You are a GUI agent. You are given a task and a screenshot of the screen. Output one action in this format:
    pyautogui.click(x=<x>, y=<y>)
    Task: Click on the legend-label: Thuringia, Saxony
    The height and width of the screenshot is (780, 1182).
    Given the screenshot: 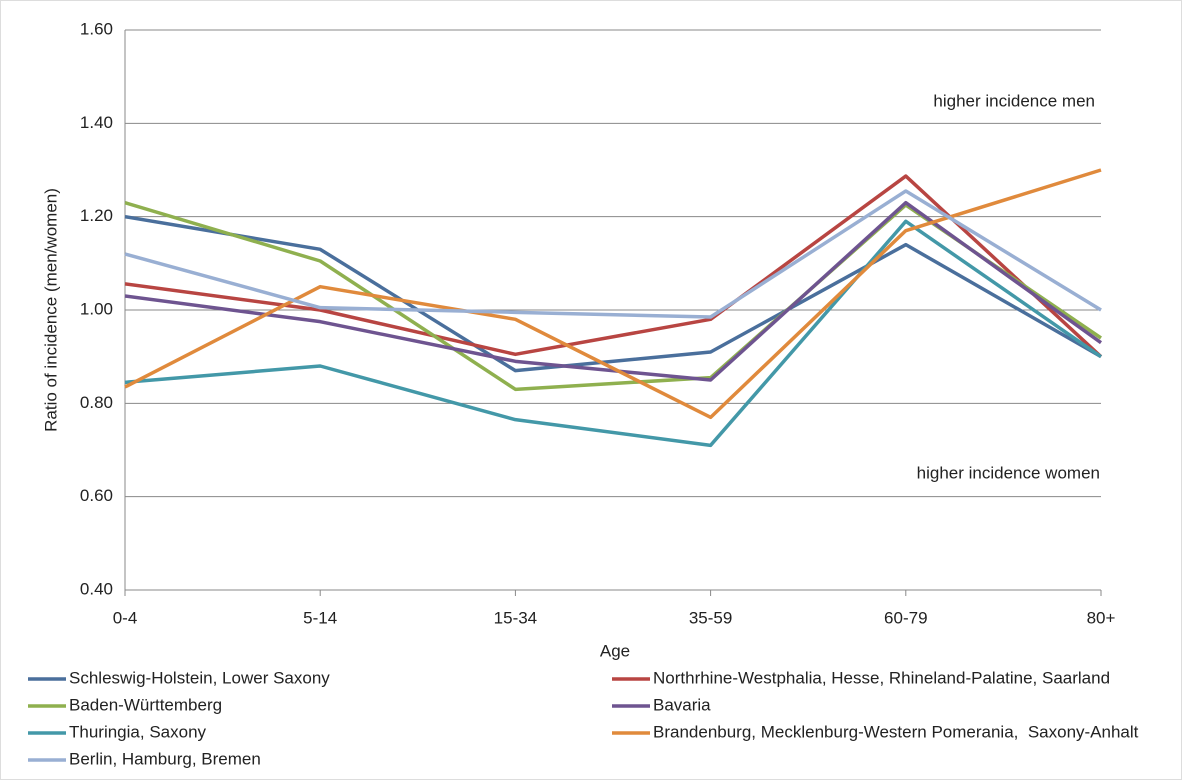 What is the action you would take?
    pyautogui.click(x=138, y=731)
    